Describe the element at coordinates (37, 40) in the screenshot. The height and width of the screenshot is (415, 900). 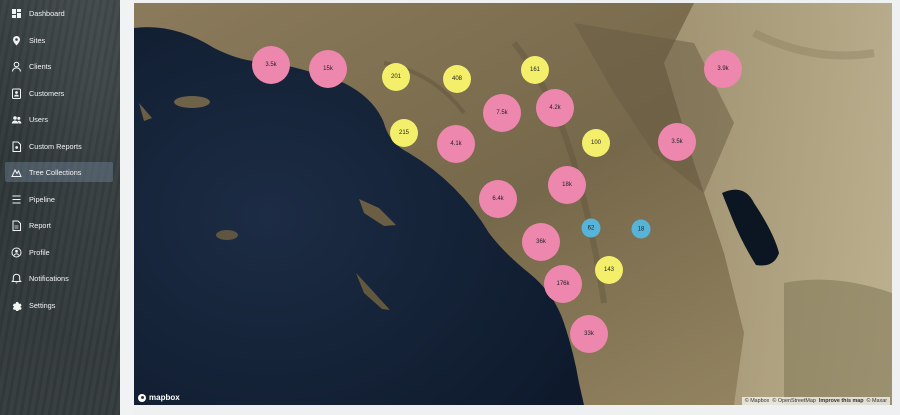
I see `sidebar-item-label: Sites` at that location.